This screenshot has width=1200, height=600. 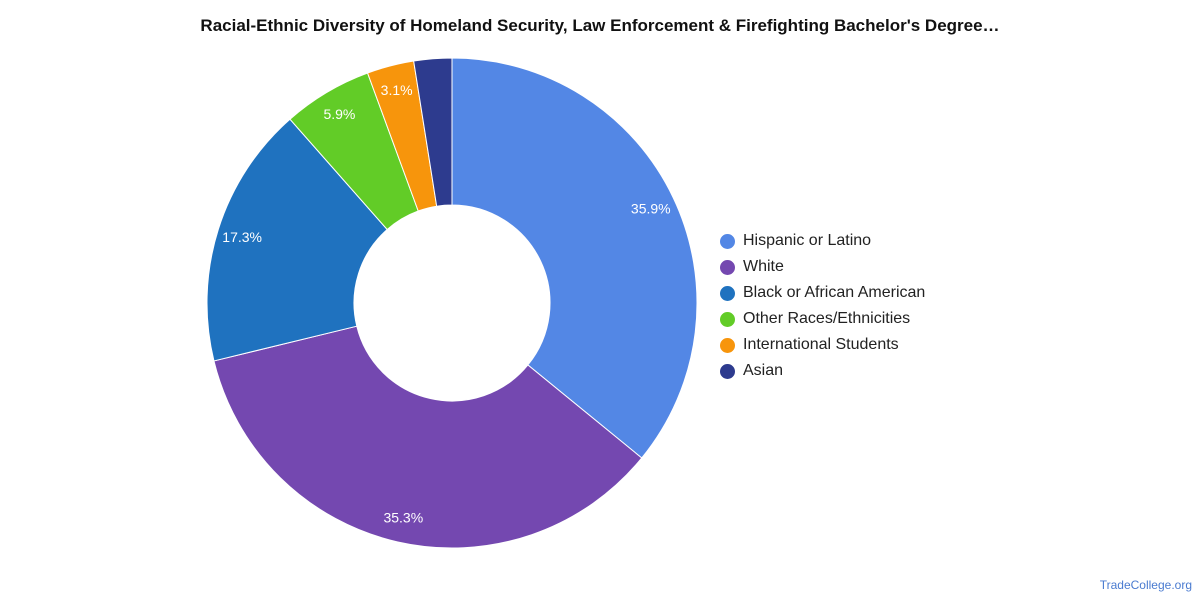 I want to click on legend-item: International Students, so click(x=822, y=345).